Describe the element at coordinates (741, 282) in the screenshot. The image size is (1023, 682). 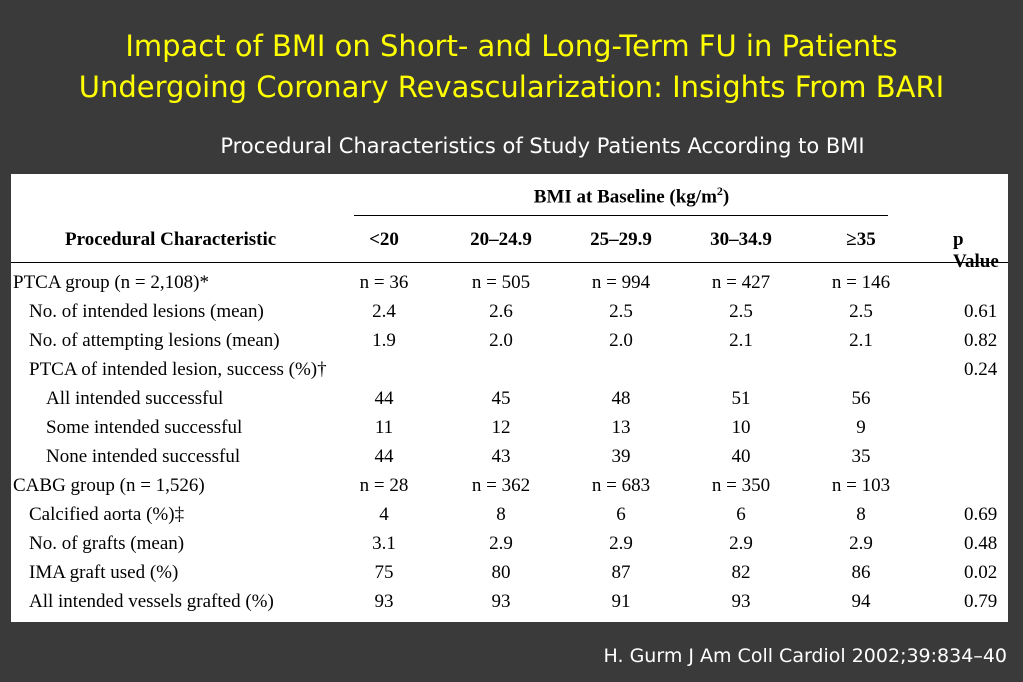
I see `table-cell: n = 427` at that location.